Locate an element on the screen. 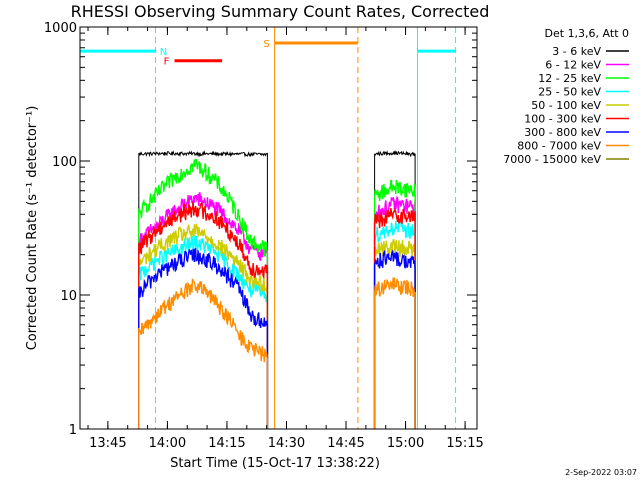 Image resolution: width=640 pixels, height=480 pixels. flare-marker-label: F is located at coordinates (167, 62).